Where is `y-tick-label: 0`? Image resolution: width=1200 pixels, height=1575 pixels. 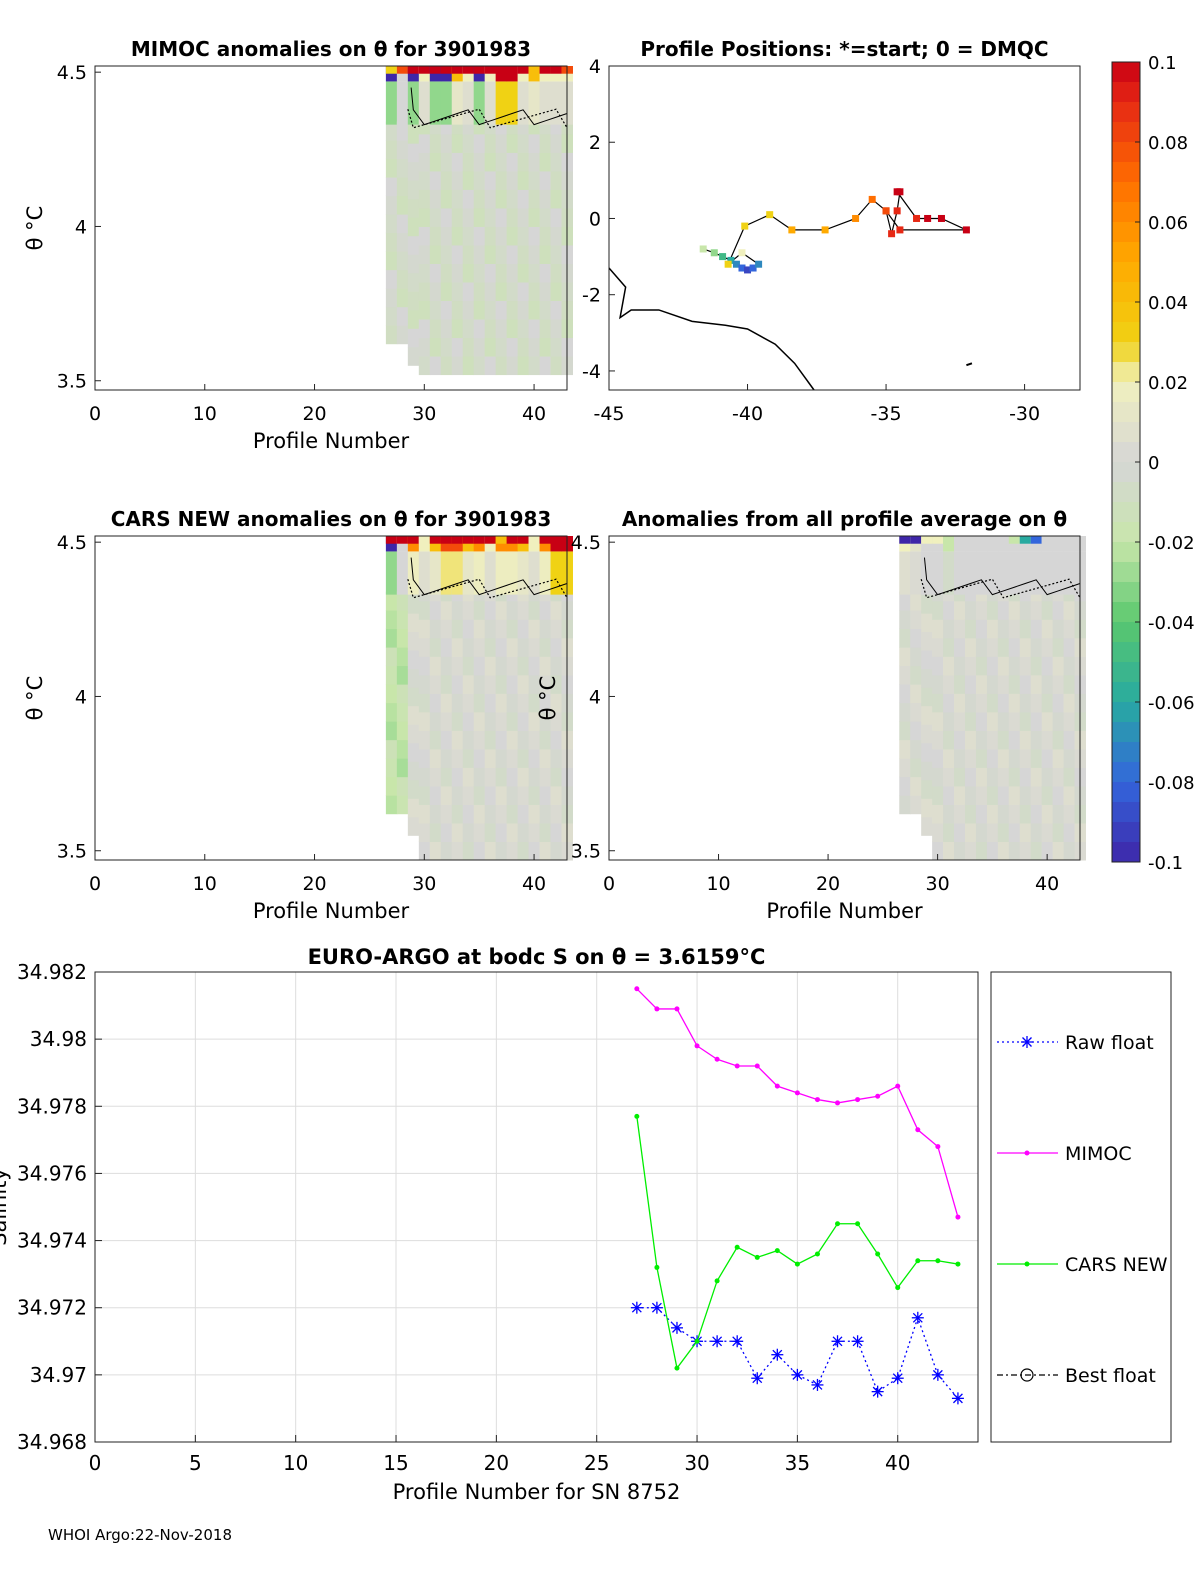
y-tick-label: 0 is located at coordinates (595, 219).